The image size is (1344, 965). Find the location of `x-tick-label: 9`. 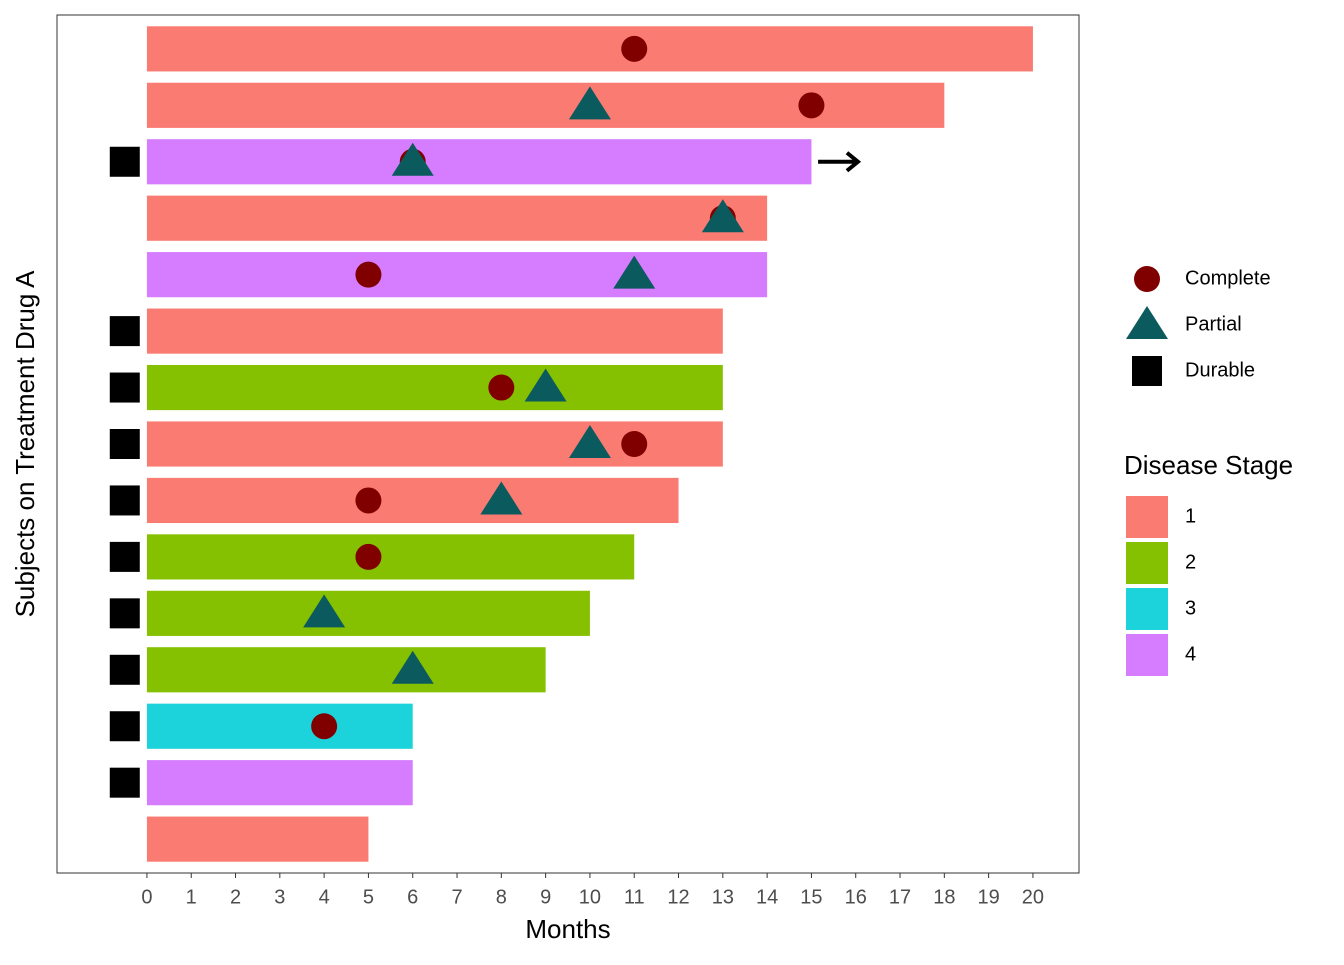

x-tick-label: 9 is located at coordinates (545, 897).